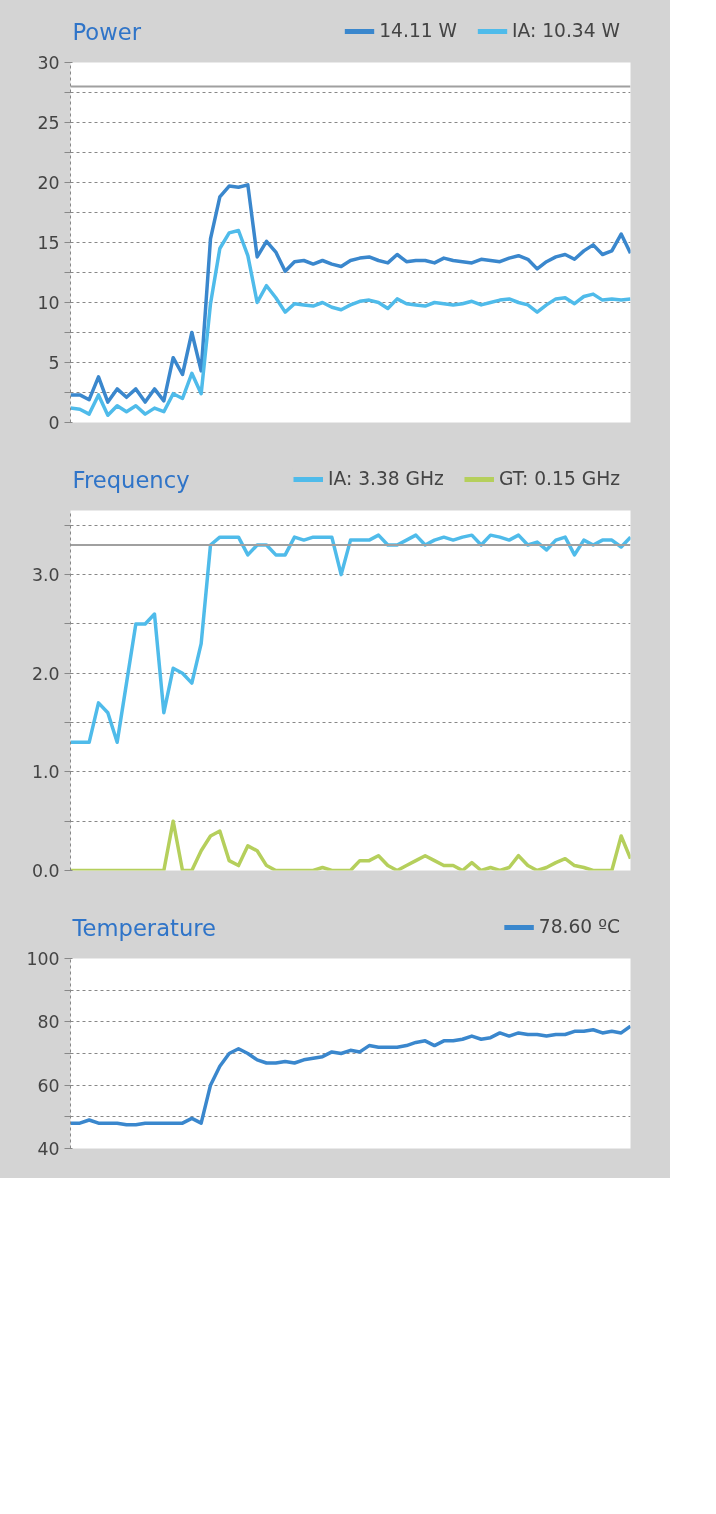 The width and height of the screenshot is (716, 1514). What do you see at coordinates (107, 31) in the screenshot?
I see `chart-title: Power` at bounding box center [107, 31].